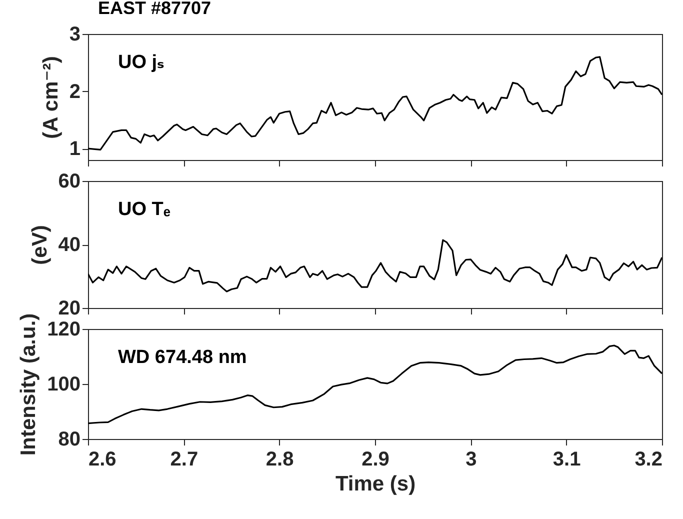 The width and height of the screenshot is (683, 519). Describe the element at coordinates (566, 459) in the screenshot. I see `x-tick-label: 3.1` at that location.